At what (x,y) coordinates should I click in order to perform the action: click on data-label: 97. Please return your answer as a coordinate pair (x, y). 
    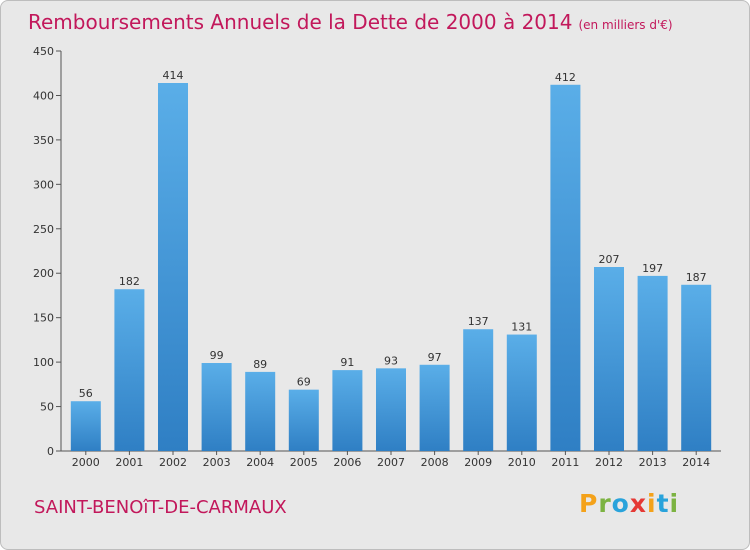
    Looking at the image, I should click on (435, 357).